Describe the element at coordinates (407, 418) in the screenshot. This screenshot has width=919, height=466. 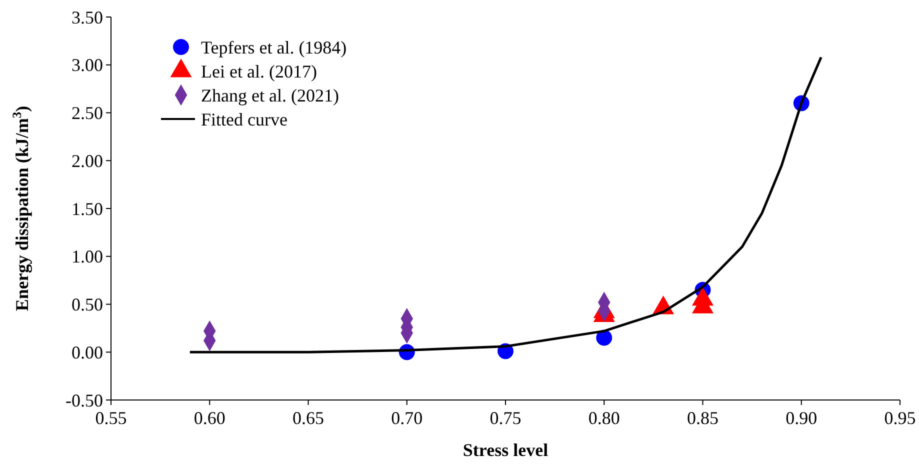
I see `x-tick-label: 0.70` at that location.